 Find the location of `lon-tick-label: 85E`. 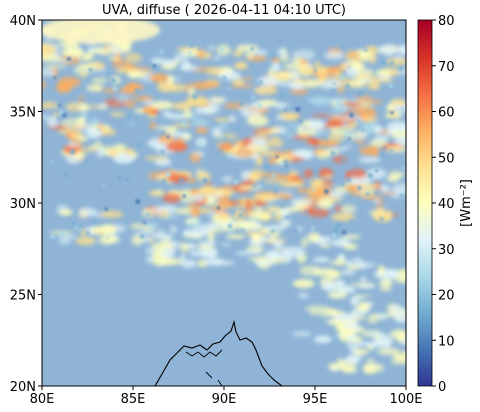

lon-tick-label: 85E is located at coordinates (133, 399).